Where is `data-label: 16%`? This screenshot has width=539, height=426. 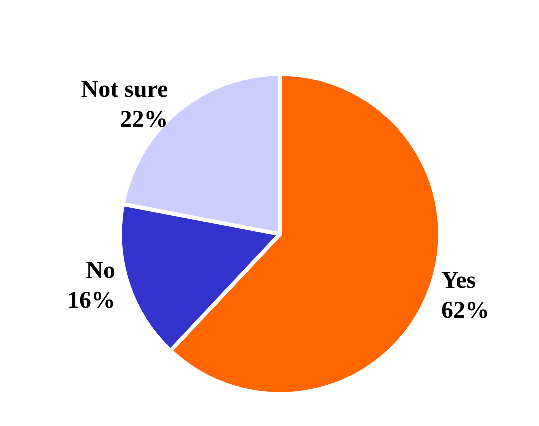
data-label: 16% is located at coordinates (92, 301).